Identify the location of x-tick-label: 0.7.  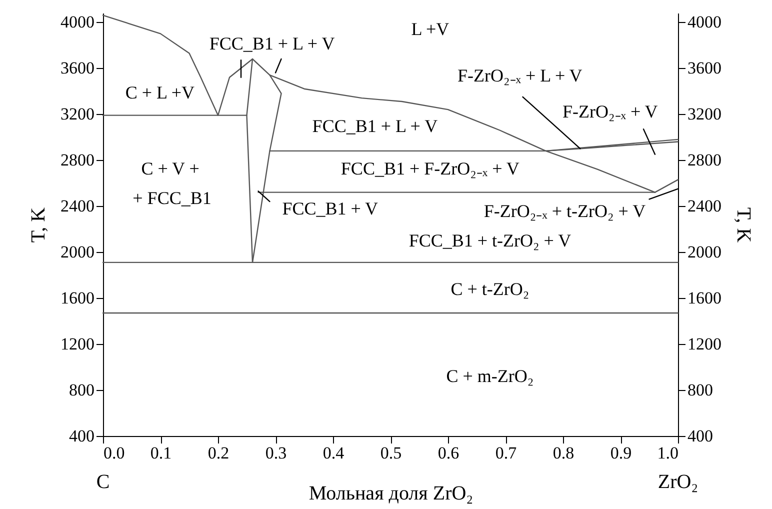
(506, 453).